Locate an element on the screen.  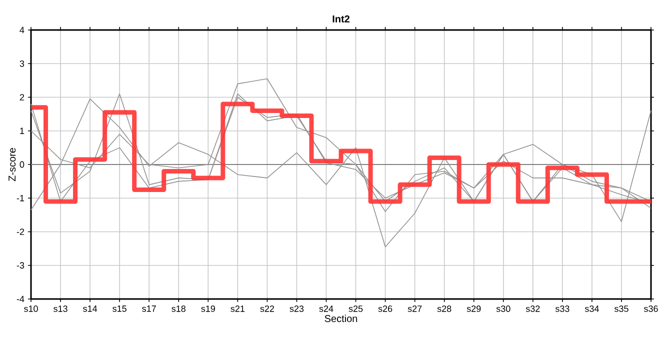
x-tick-label: s36 is located at coordinates (651, 309).